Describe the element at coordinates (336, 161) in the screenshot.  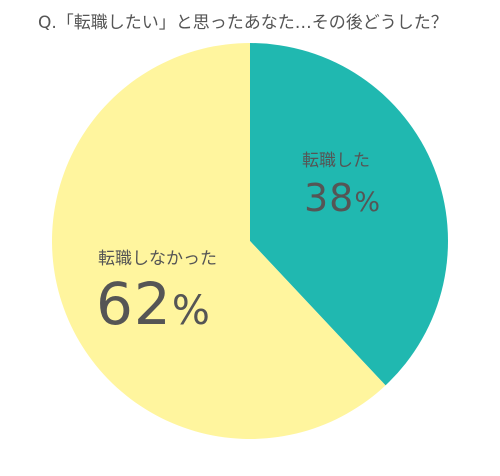
I see `slice-label-changed-jobs: 転職した` at that location.